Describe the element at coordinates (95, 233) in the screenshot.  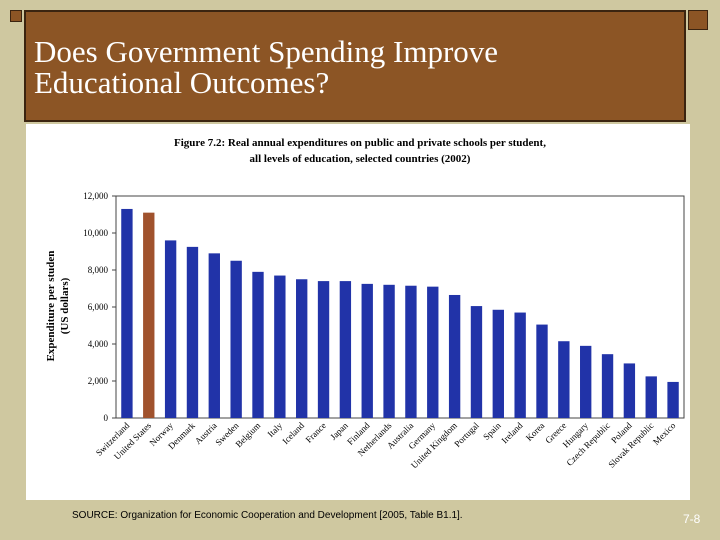
I see `y-tick-label: 10,000` at that location.